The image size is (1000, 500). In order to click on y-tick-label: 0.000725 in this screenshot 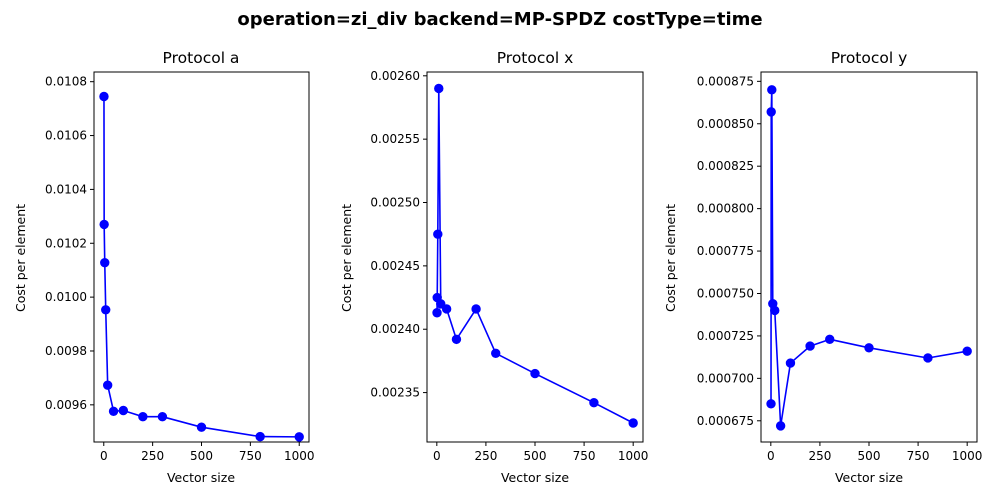, I will do `click(725, 336)`.